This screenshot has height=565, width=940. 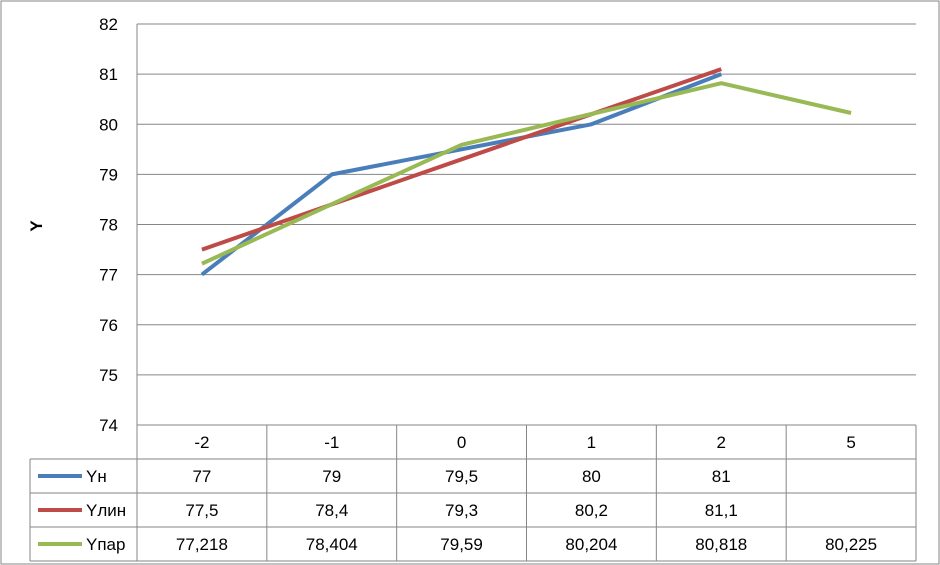 I want to click on table-cell: 77,218, so click(x=202, y=544).